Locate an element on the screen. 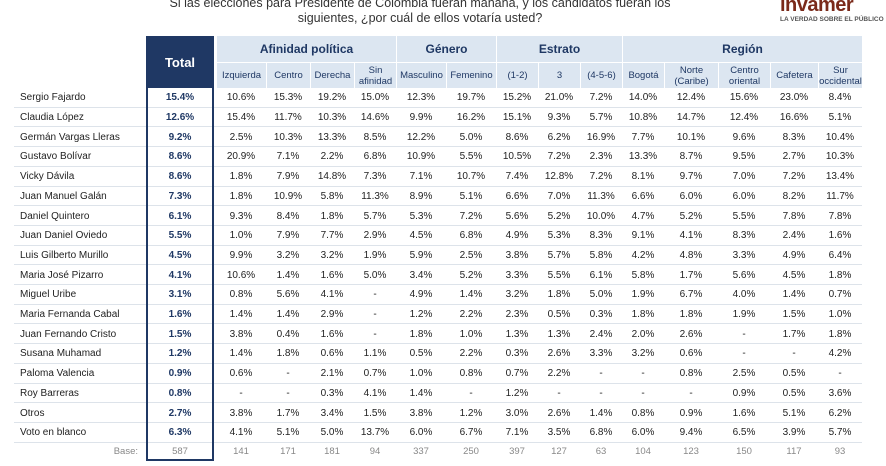 This screenshot has width=886, height=466. data-cell: 15.0% is located at coordinates (375, 98).